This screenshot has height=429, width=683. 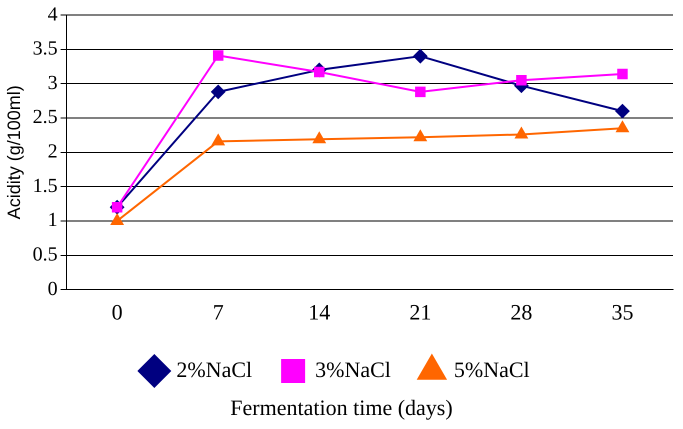 I want to click on legend-label: 3%NaCl, so click(x=353, y=369).